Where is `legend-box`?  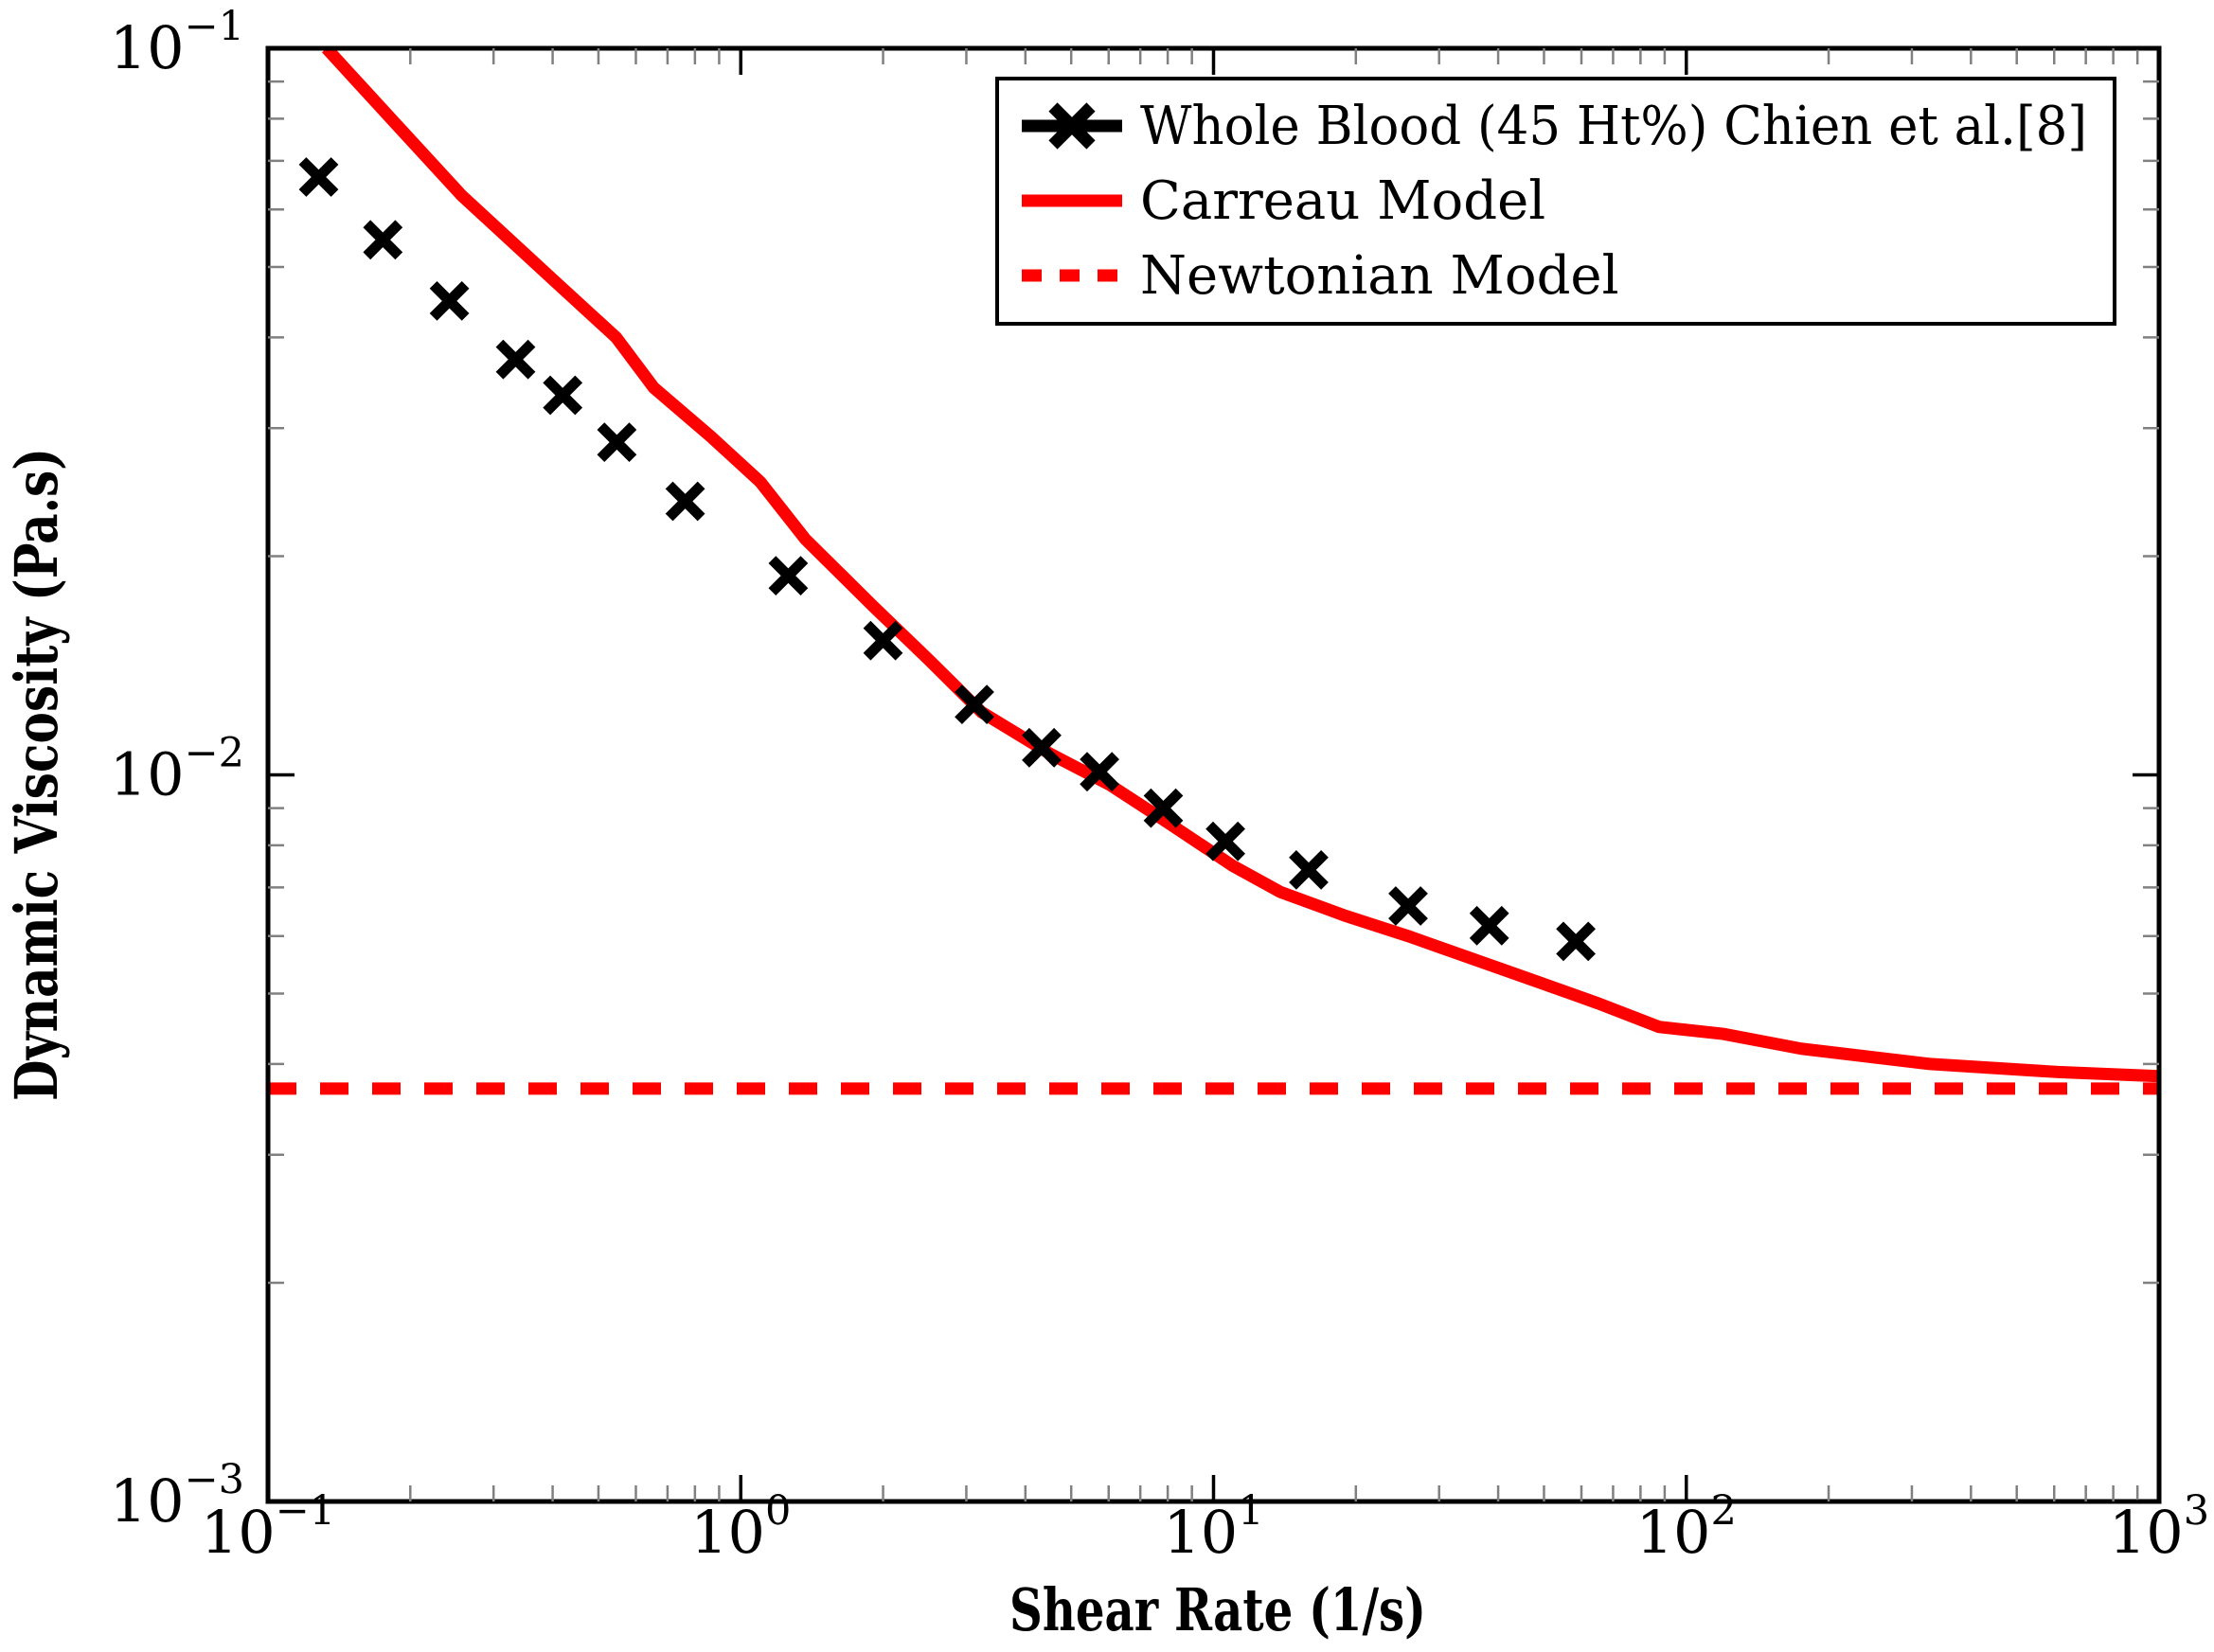
legend-box is located at coordinates (1555, 201).